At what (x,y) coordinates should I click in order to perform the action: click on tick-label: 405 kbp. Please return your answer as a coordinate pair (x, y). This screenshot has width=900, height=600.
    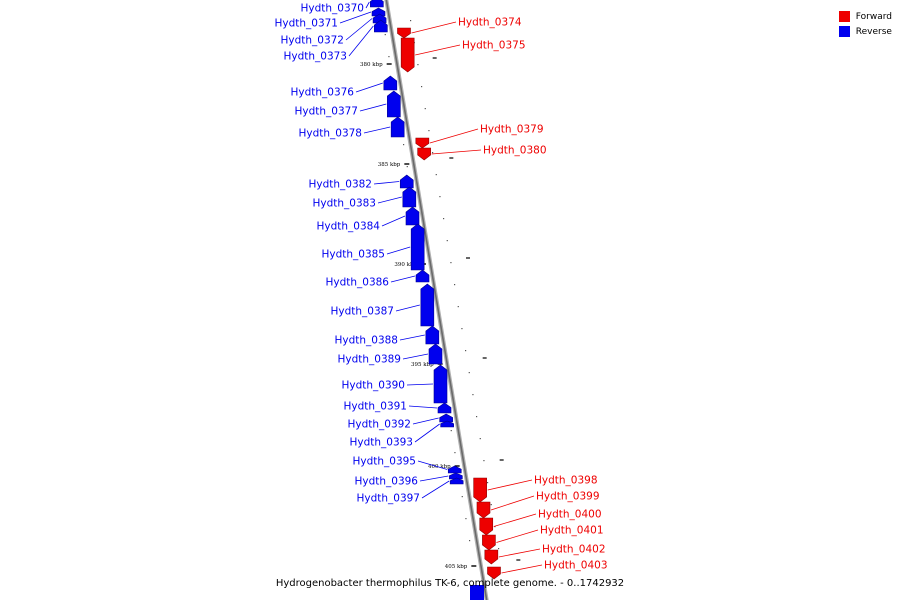
    Looking at the image, I should click on (456, 567).